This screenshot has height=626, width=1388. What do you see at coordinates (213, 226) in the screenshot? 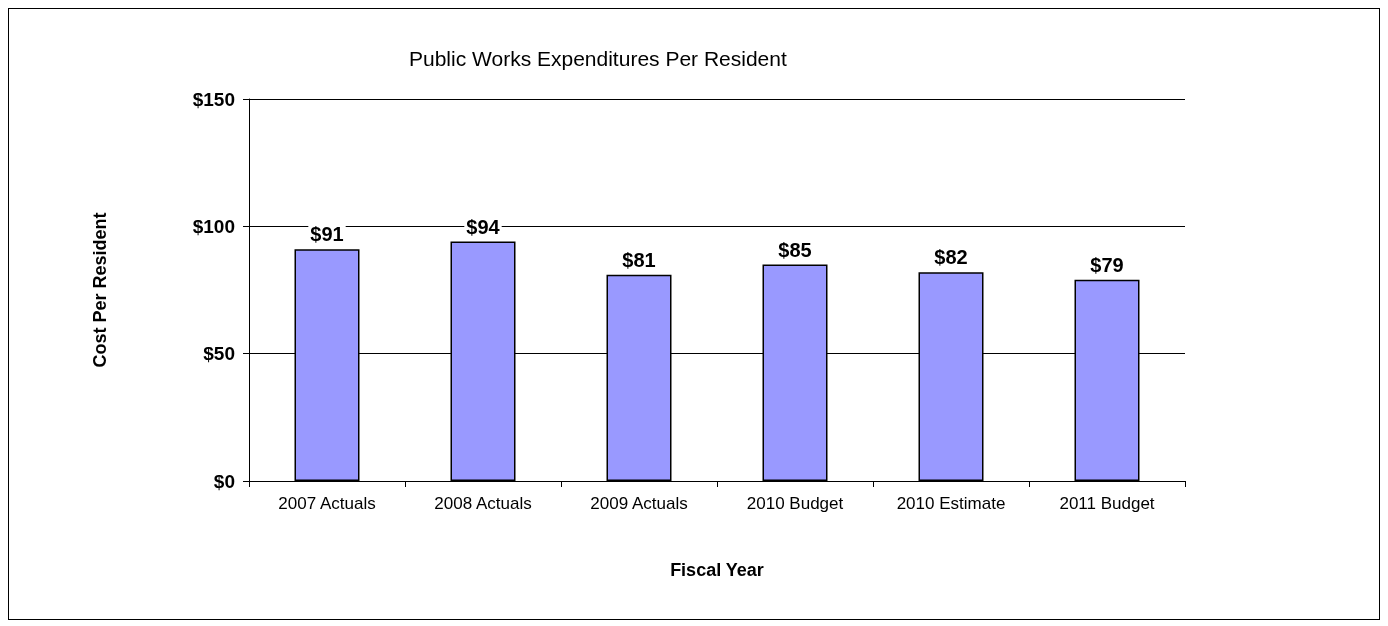
I see `y-tick-label: $100` at bounding box center [213, 226].